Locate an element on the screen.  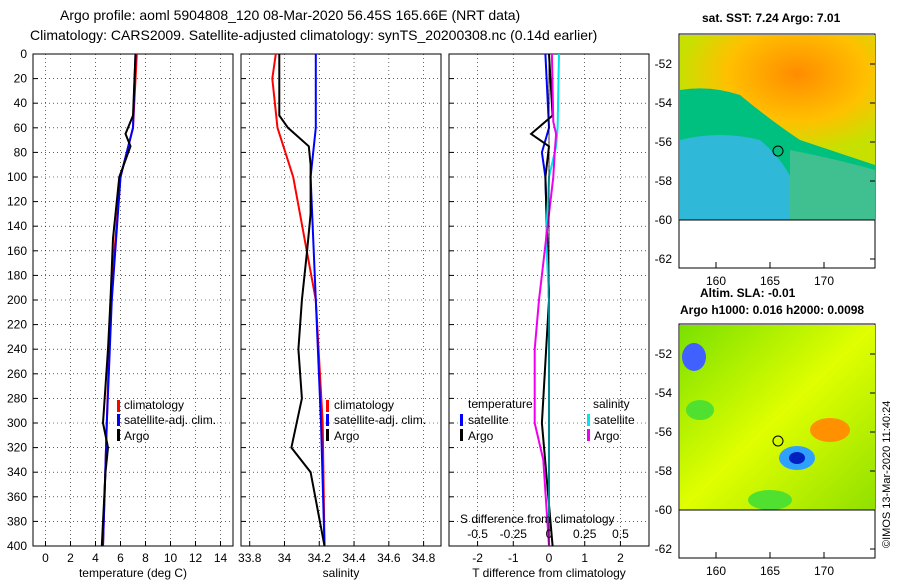
y-tick-label: 380 is located at coordinates (17, 521).